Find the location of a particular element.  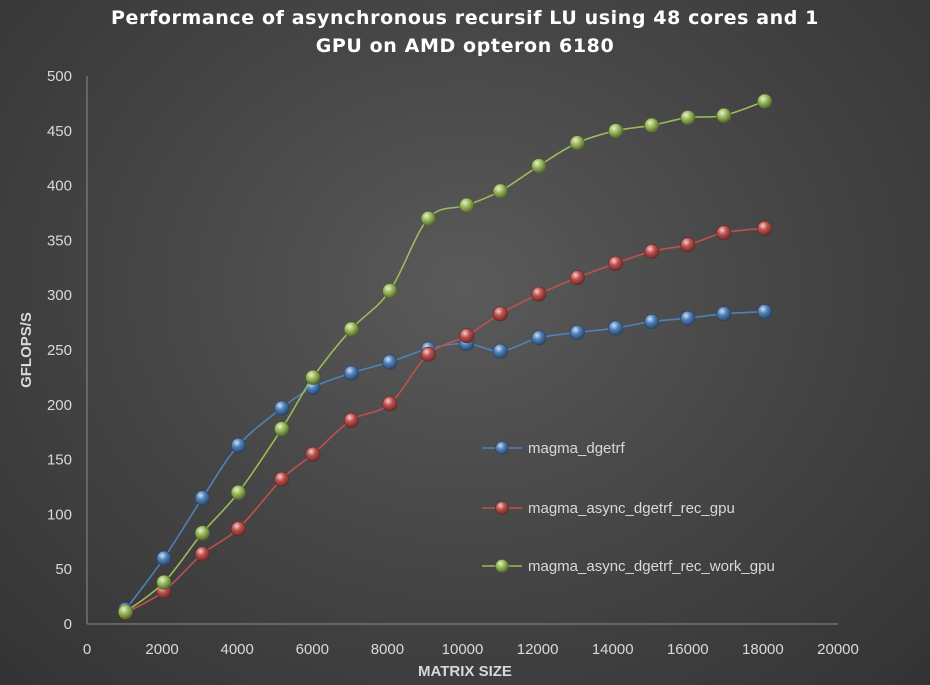

legend-item: magma_async_dgetrf_rec_gpu is located at coordinates (608, 508).